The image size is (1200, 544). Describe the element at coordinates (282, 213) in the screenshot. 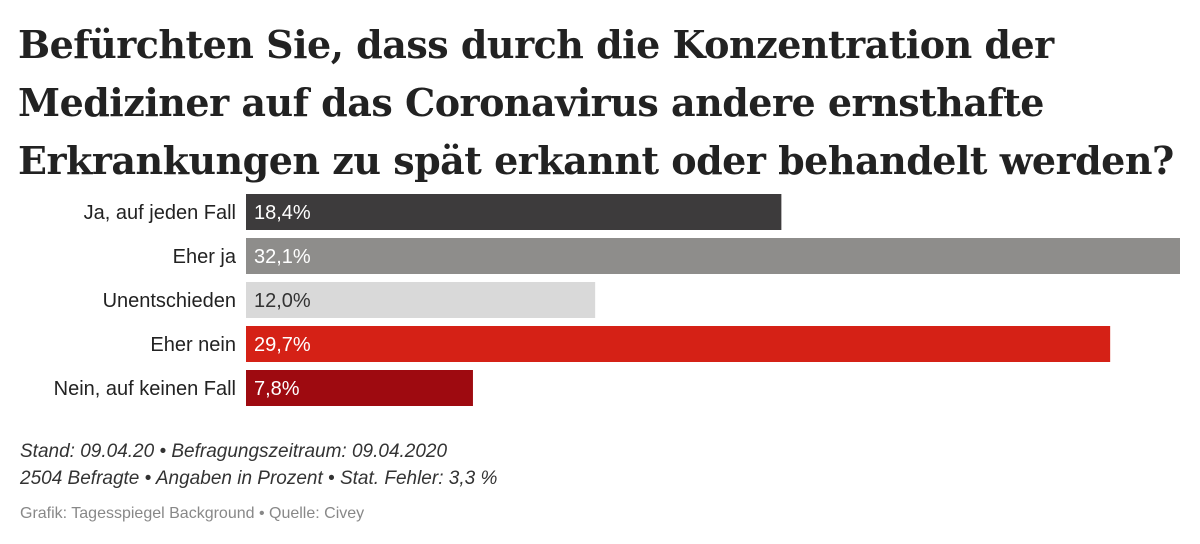

I see `value-label: 18,4%` at that location.